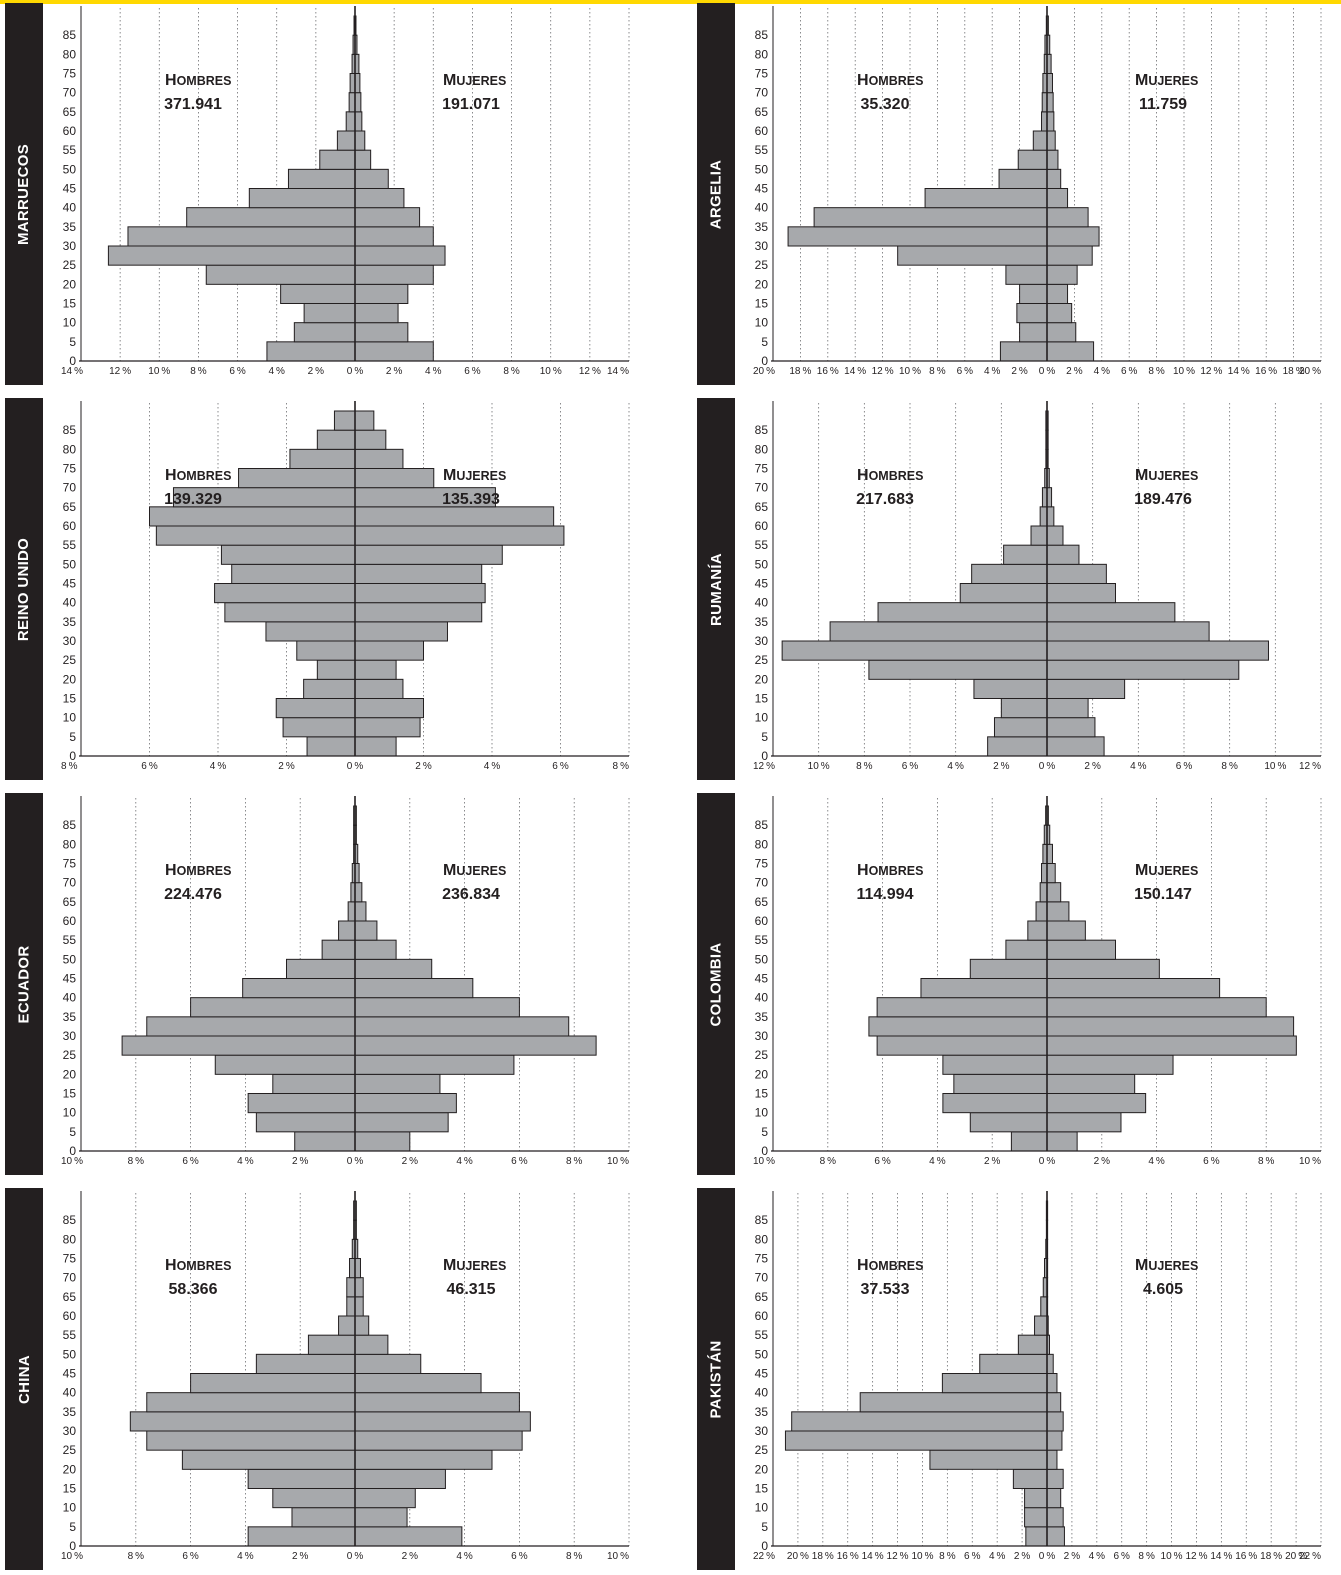 The height and width of the screenshot is (1575, 1341). Describe the element at coordinates (159, 371) in the screenshot. I see `x-tick-label: 10 %` at that location.